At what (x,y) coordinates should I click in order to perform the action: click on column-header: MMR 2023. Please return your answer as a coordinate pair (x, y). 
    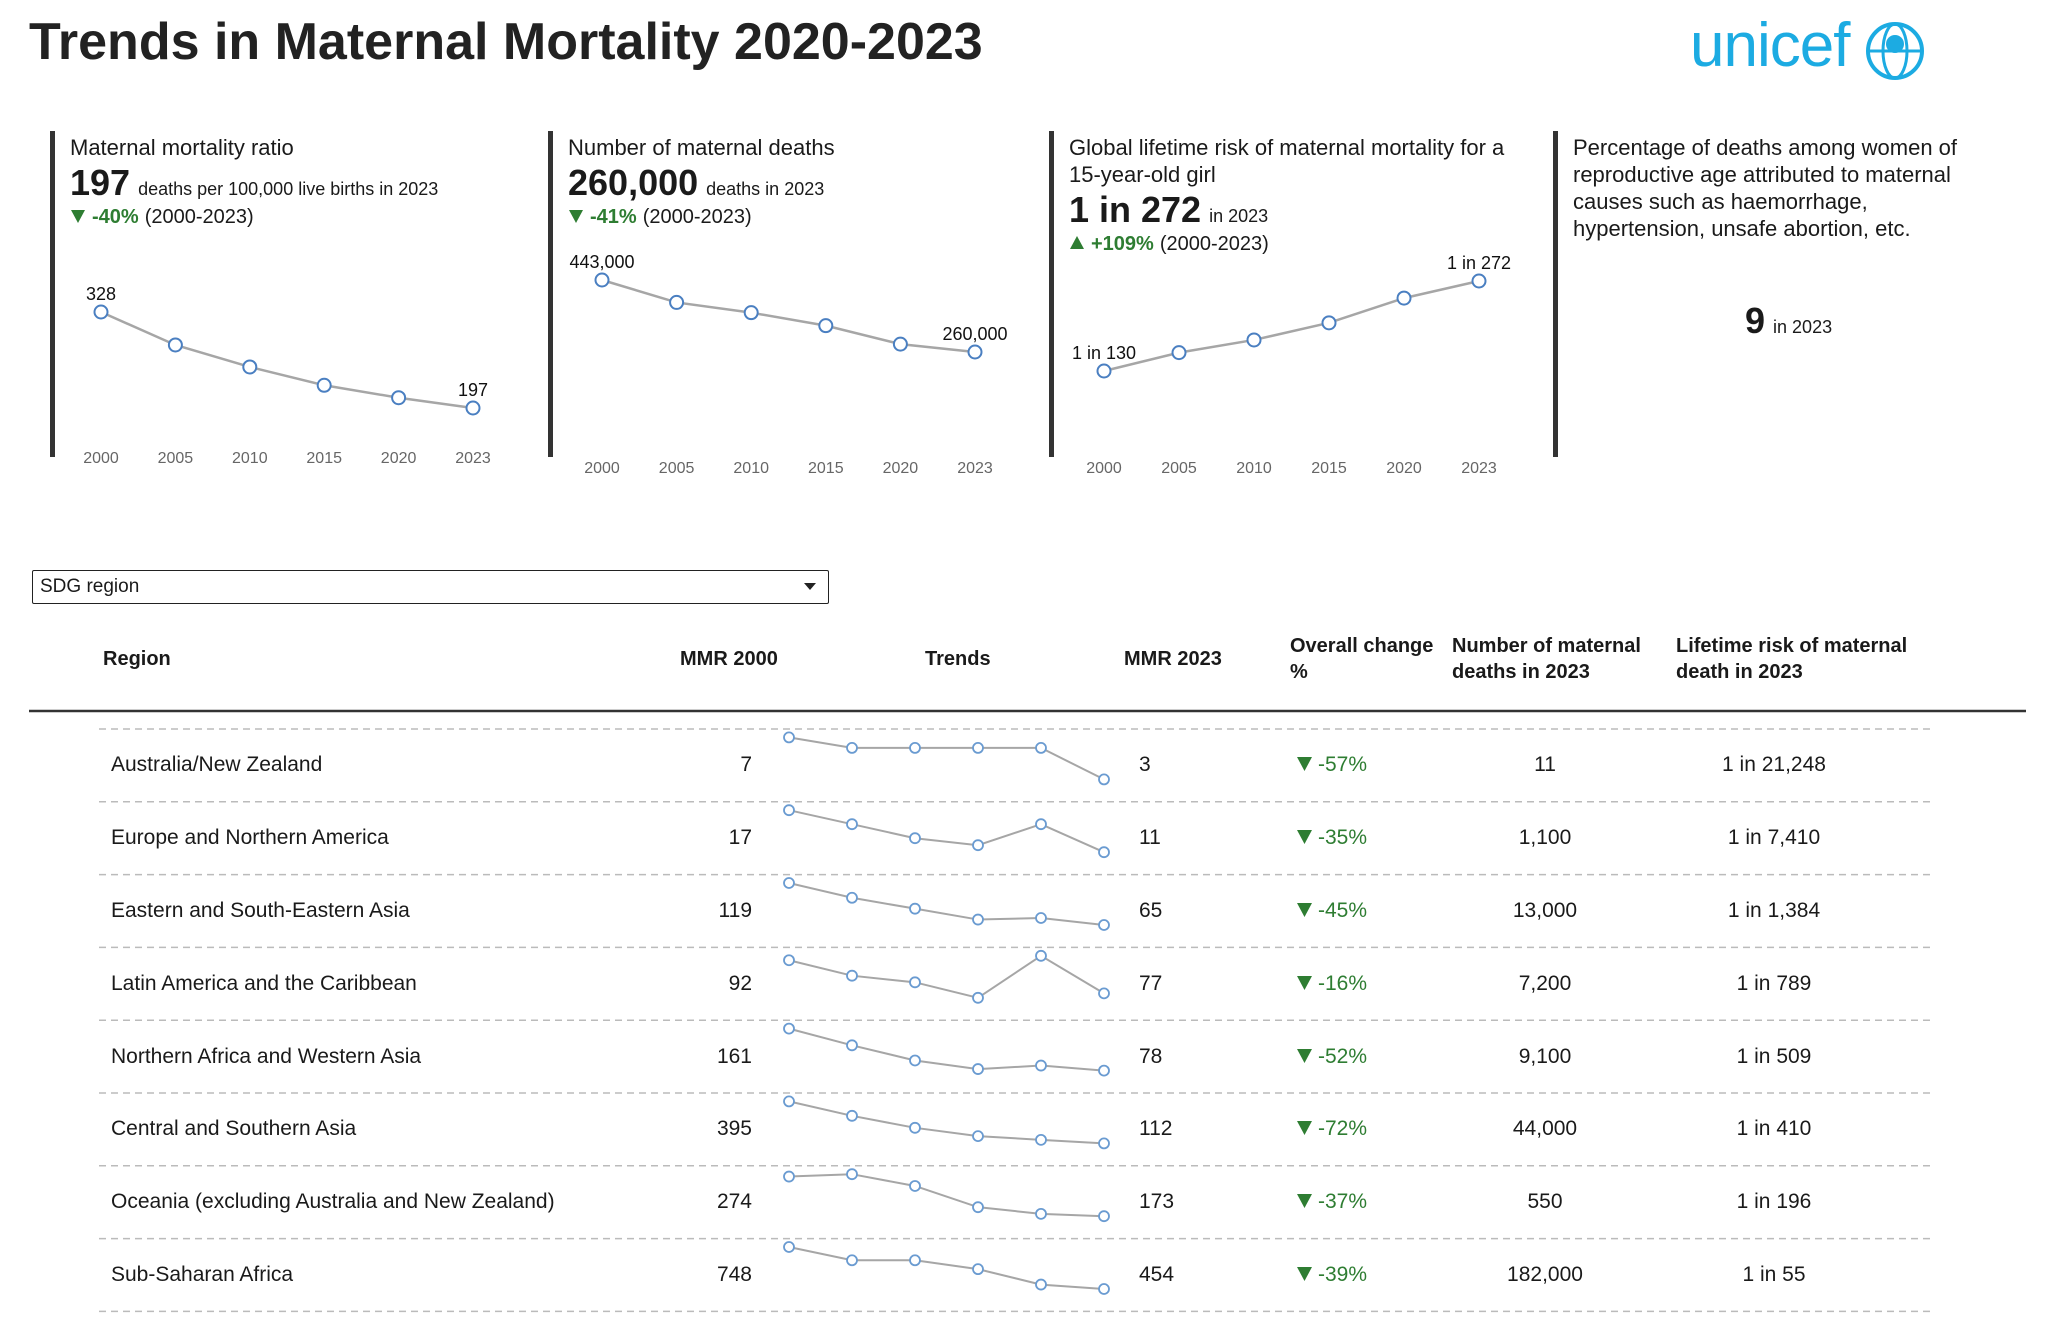
    Looking at the image, I should click on (1173, 659).